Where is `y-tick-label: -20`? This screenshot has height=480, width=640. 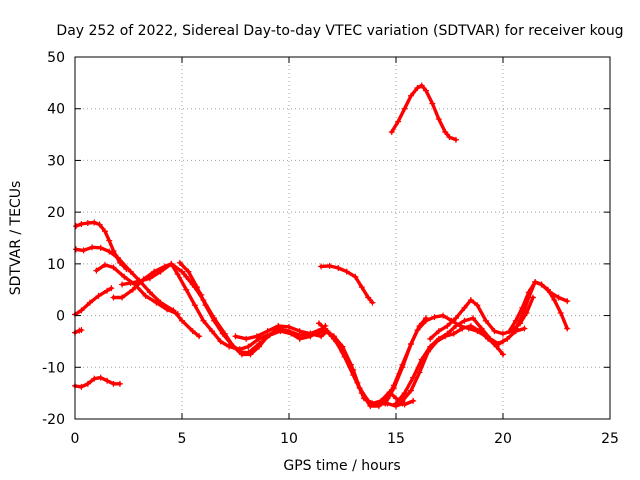
y-tick-label: -20 is located at coordinates (53, 420).